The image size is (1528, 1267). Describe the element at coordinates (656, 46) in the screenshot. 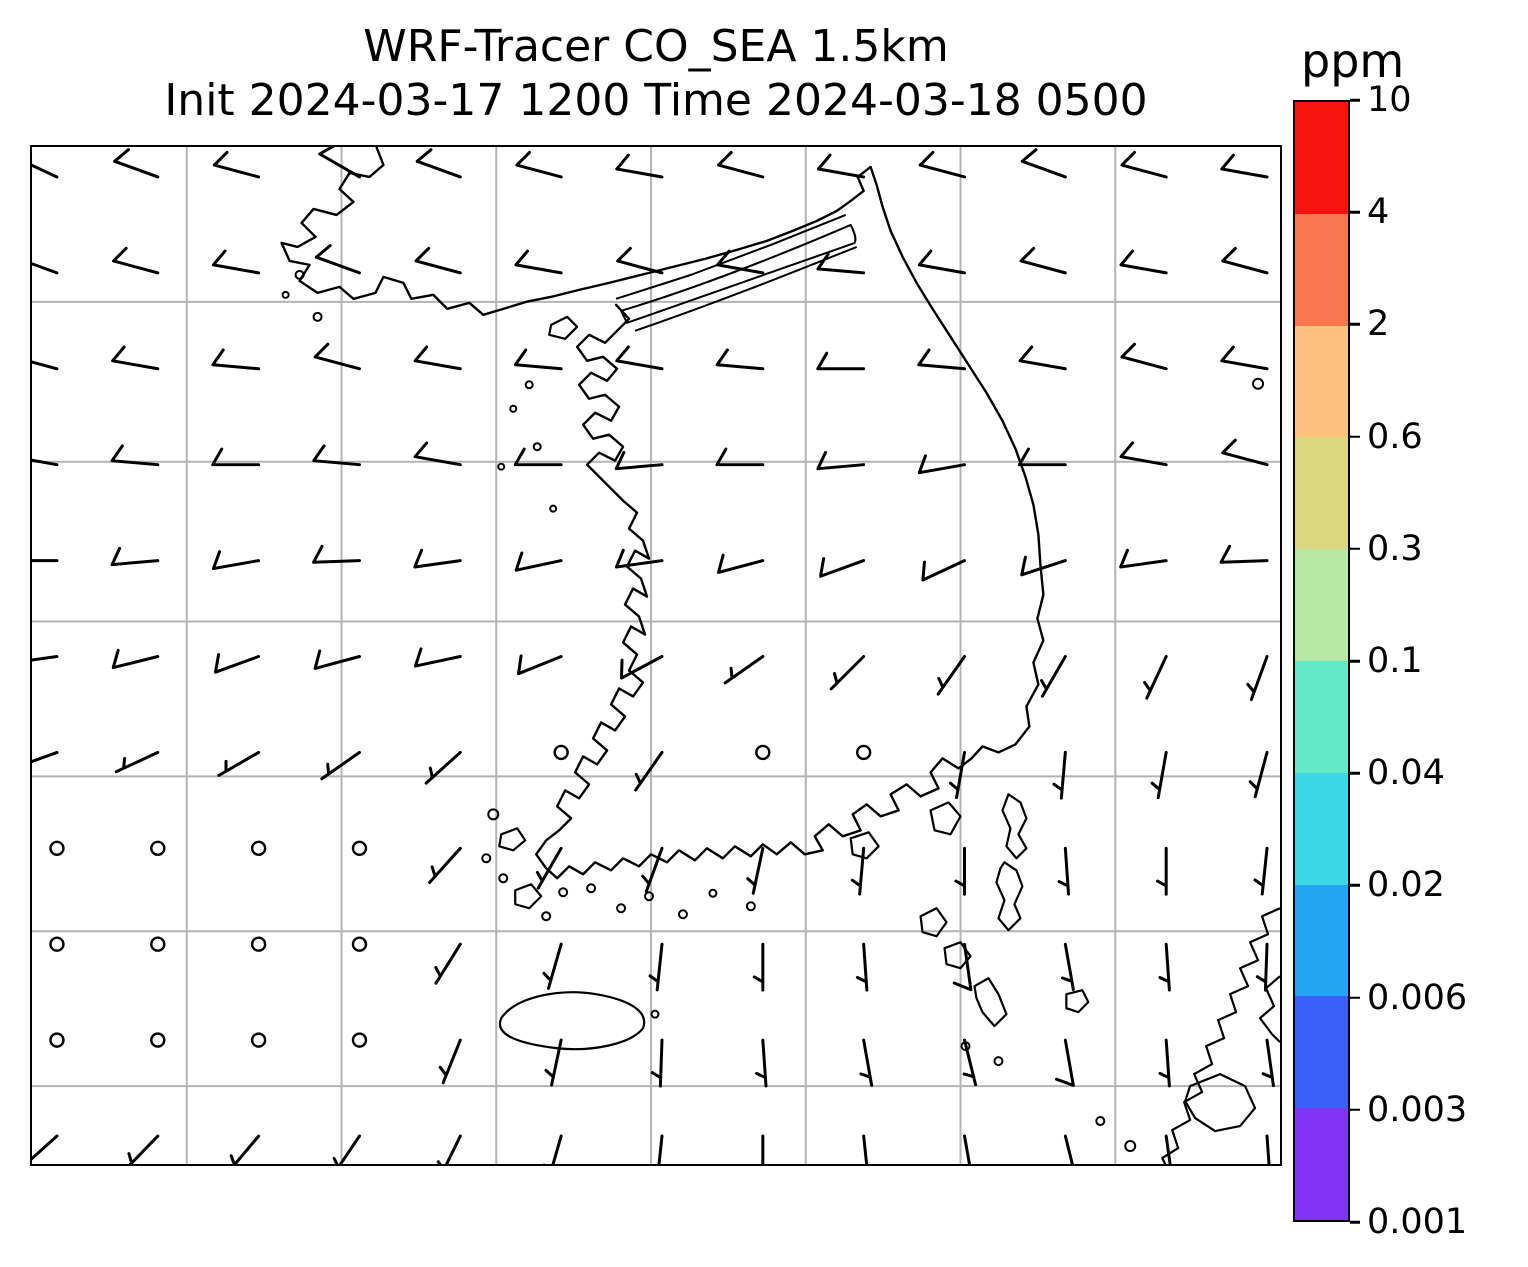

I see `chart-title-line1: WRF-Tracer CO_SEA 1.5km` at that location.